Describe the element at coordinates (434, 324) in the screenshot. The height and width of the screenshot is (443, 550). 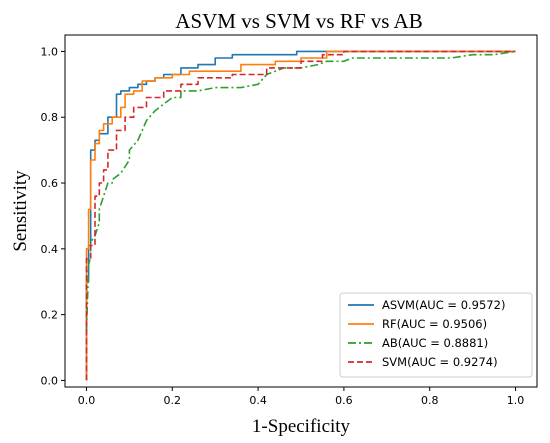
I see `legend-label: RF(AUC = 0.9506)` at that location.